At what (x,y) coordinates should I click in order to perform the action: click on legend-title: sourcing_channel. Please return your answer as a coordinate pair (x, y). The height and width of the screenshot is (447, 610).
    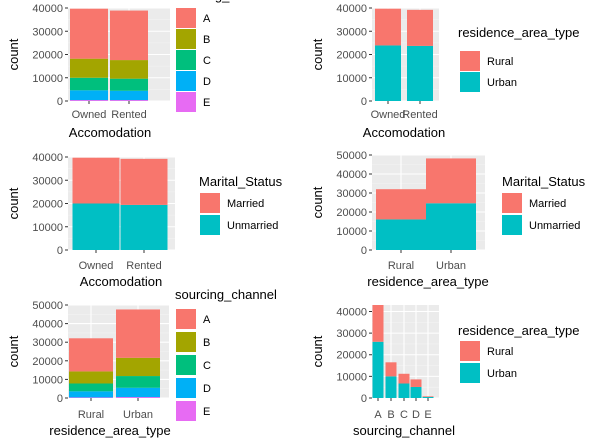
    Looking at the image, I should click on (224, 1).